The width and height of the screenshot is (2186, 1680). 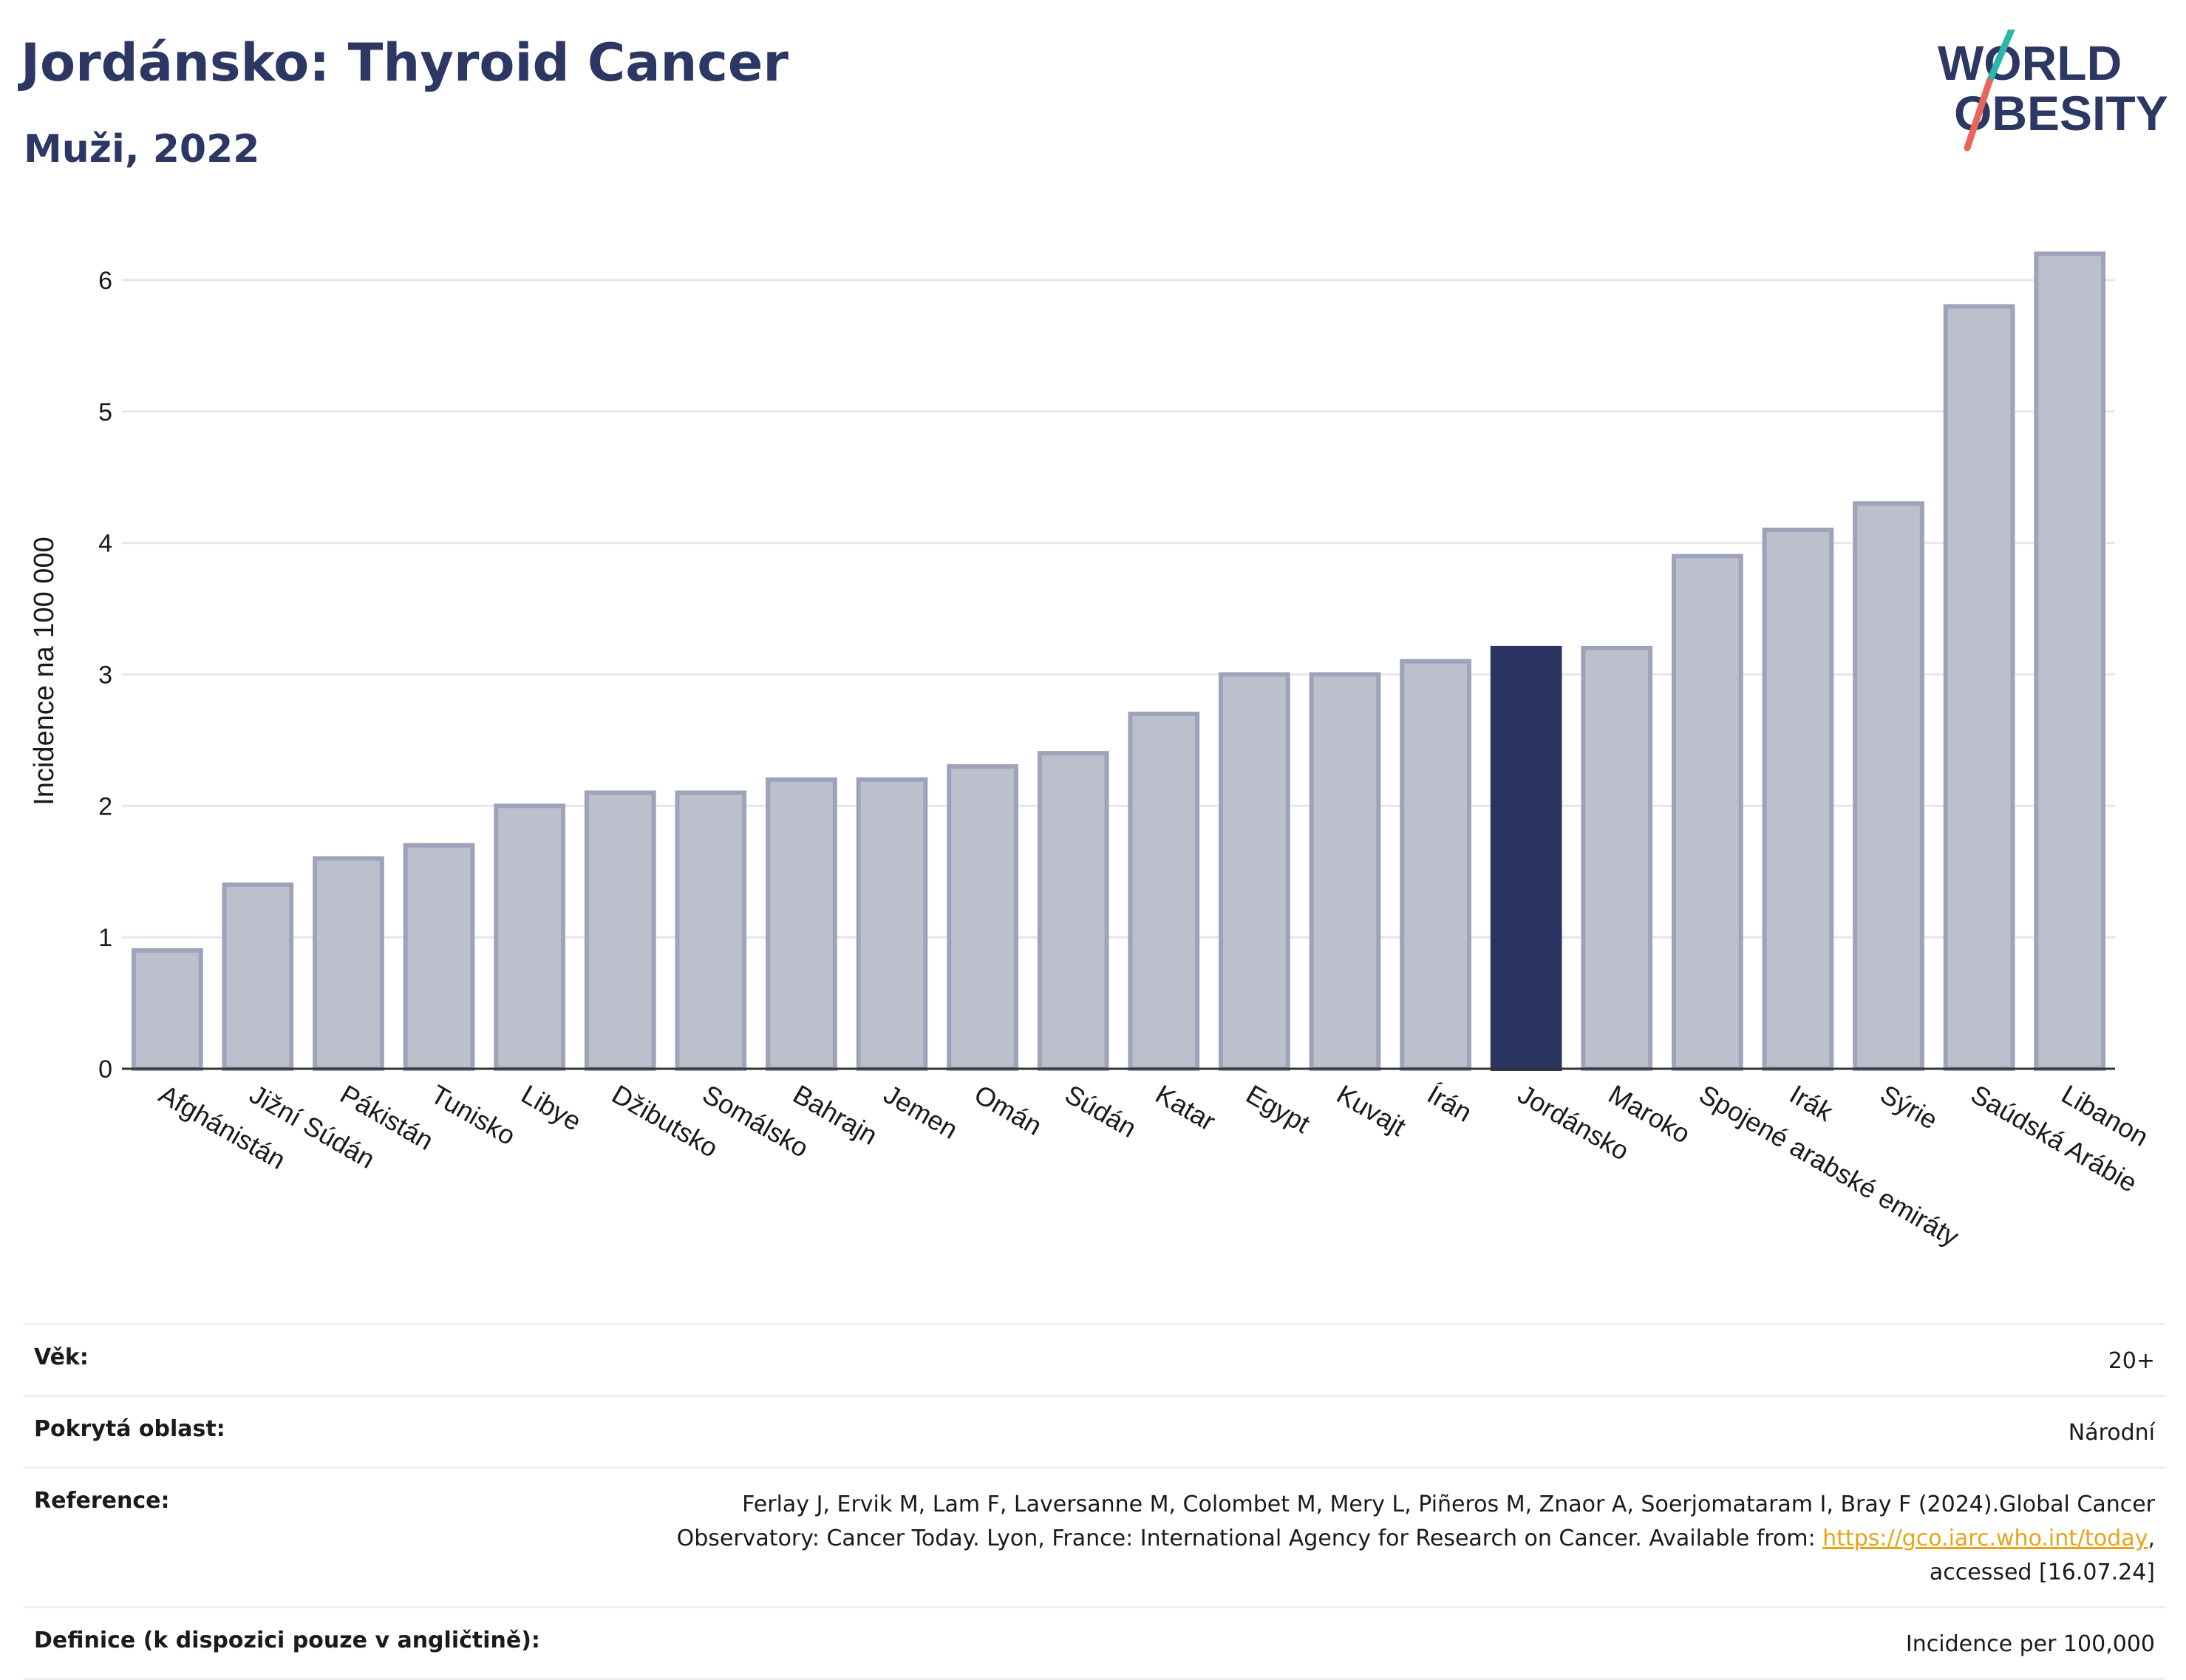 I want to click on meta-row-coverage: Pokrytá oblast: Národní, so click(x=1094, y=1430).